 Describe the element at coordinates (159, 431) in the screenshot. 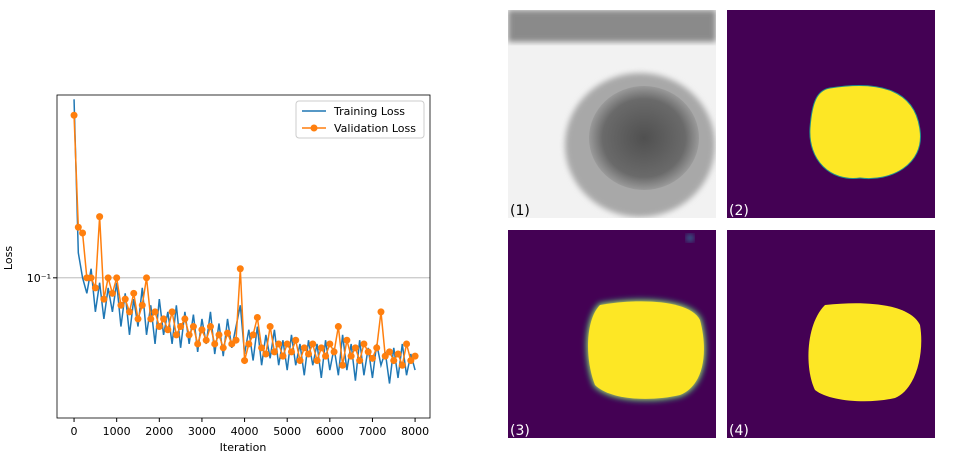

I see `x-tick-label: 2000` at that location.